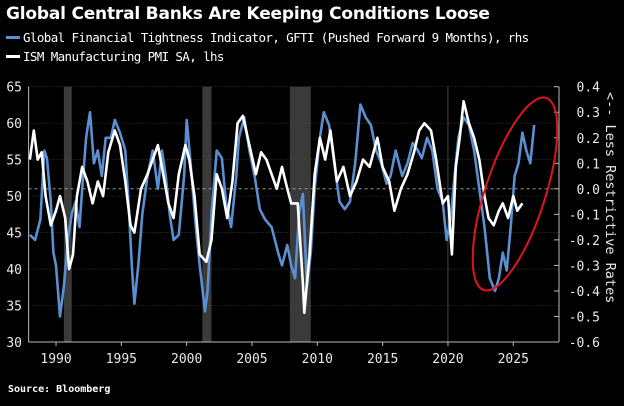 The height and width of the screenshot is (406, 624). I want to click on y-right-tick-label: 0.0, so click(588, 190).